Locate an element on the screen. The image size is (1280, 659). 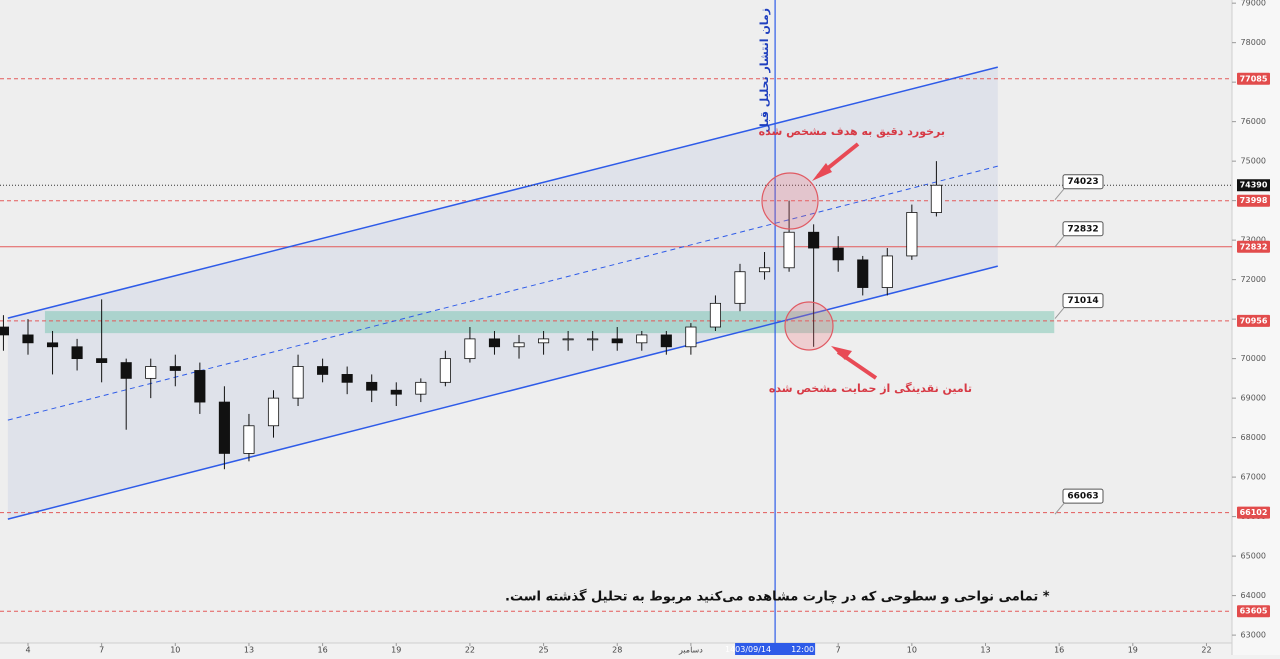
price-tag is located at coordinates (1253, 185).